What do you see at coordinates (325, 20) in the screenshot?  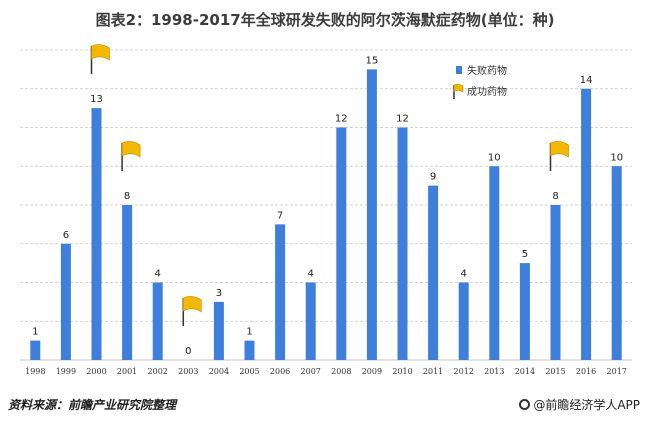 I see `chart-title: 图表2：1998-2017年全球研发失败的阿尔茨海默症药物(单位：种)` at bounding box center [325, 20].